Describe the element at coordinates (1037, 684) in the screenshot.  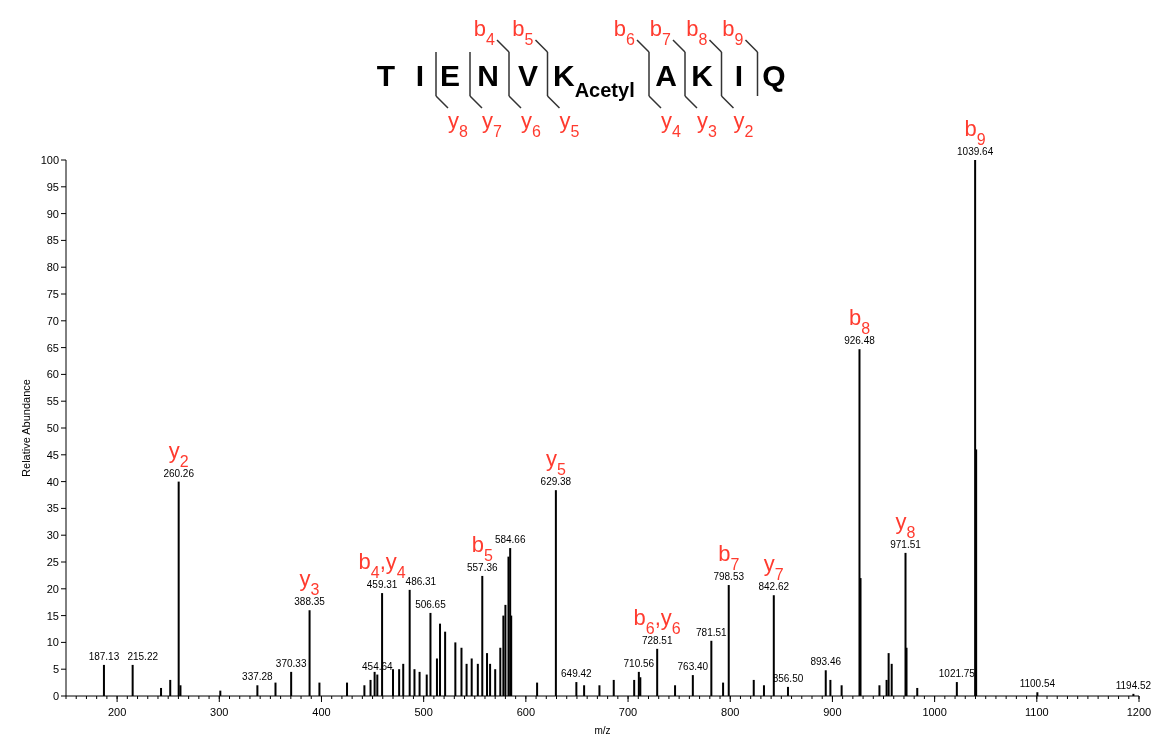
I see `annotation: 1100.54` at that location.